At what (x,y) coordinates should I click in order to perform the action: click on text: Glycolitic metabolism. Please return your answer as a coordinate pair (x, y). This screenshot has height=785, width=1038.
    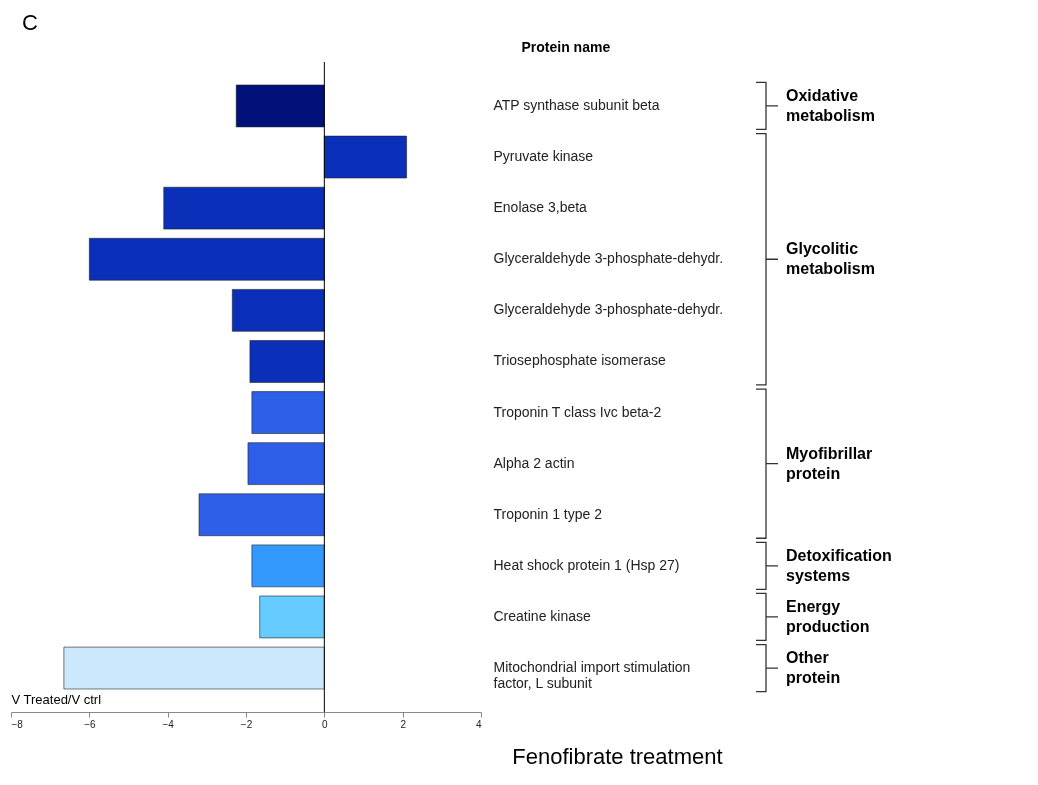
    Looking at the image, I should click on (830, 259).